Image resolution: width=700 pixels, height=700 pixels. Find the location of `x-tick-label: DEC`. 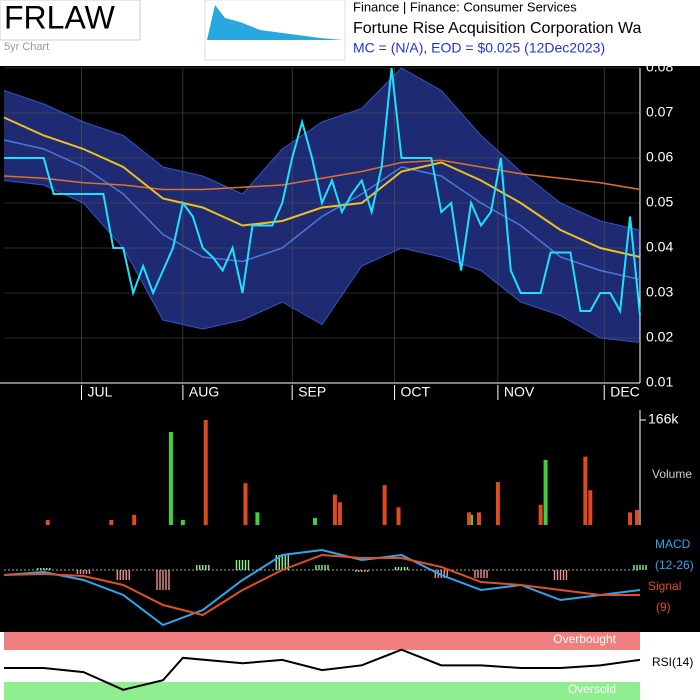

x-tick-label: DEC is located at coordinates (625, 392).